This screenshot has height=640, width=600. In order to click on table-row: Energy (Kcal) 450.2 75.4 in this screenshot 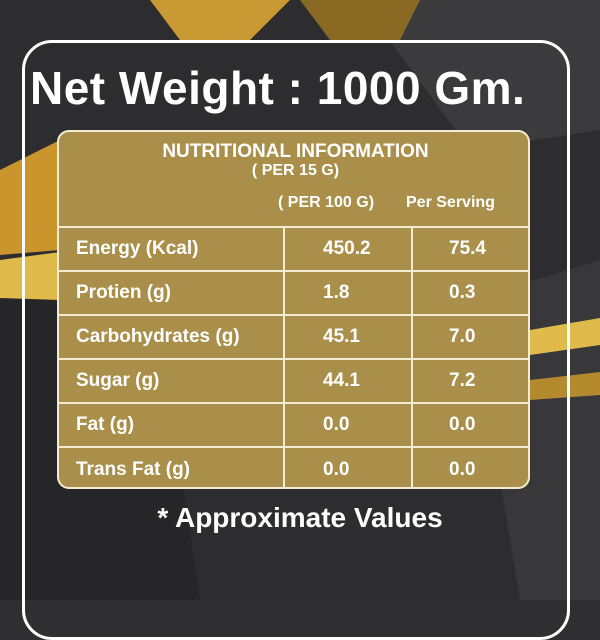, I will do `click(293, 250)`.